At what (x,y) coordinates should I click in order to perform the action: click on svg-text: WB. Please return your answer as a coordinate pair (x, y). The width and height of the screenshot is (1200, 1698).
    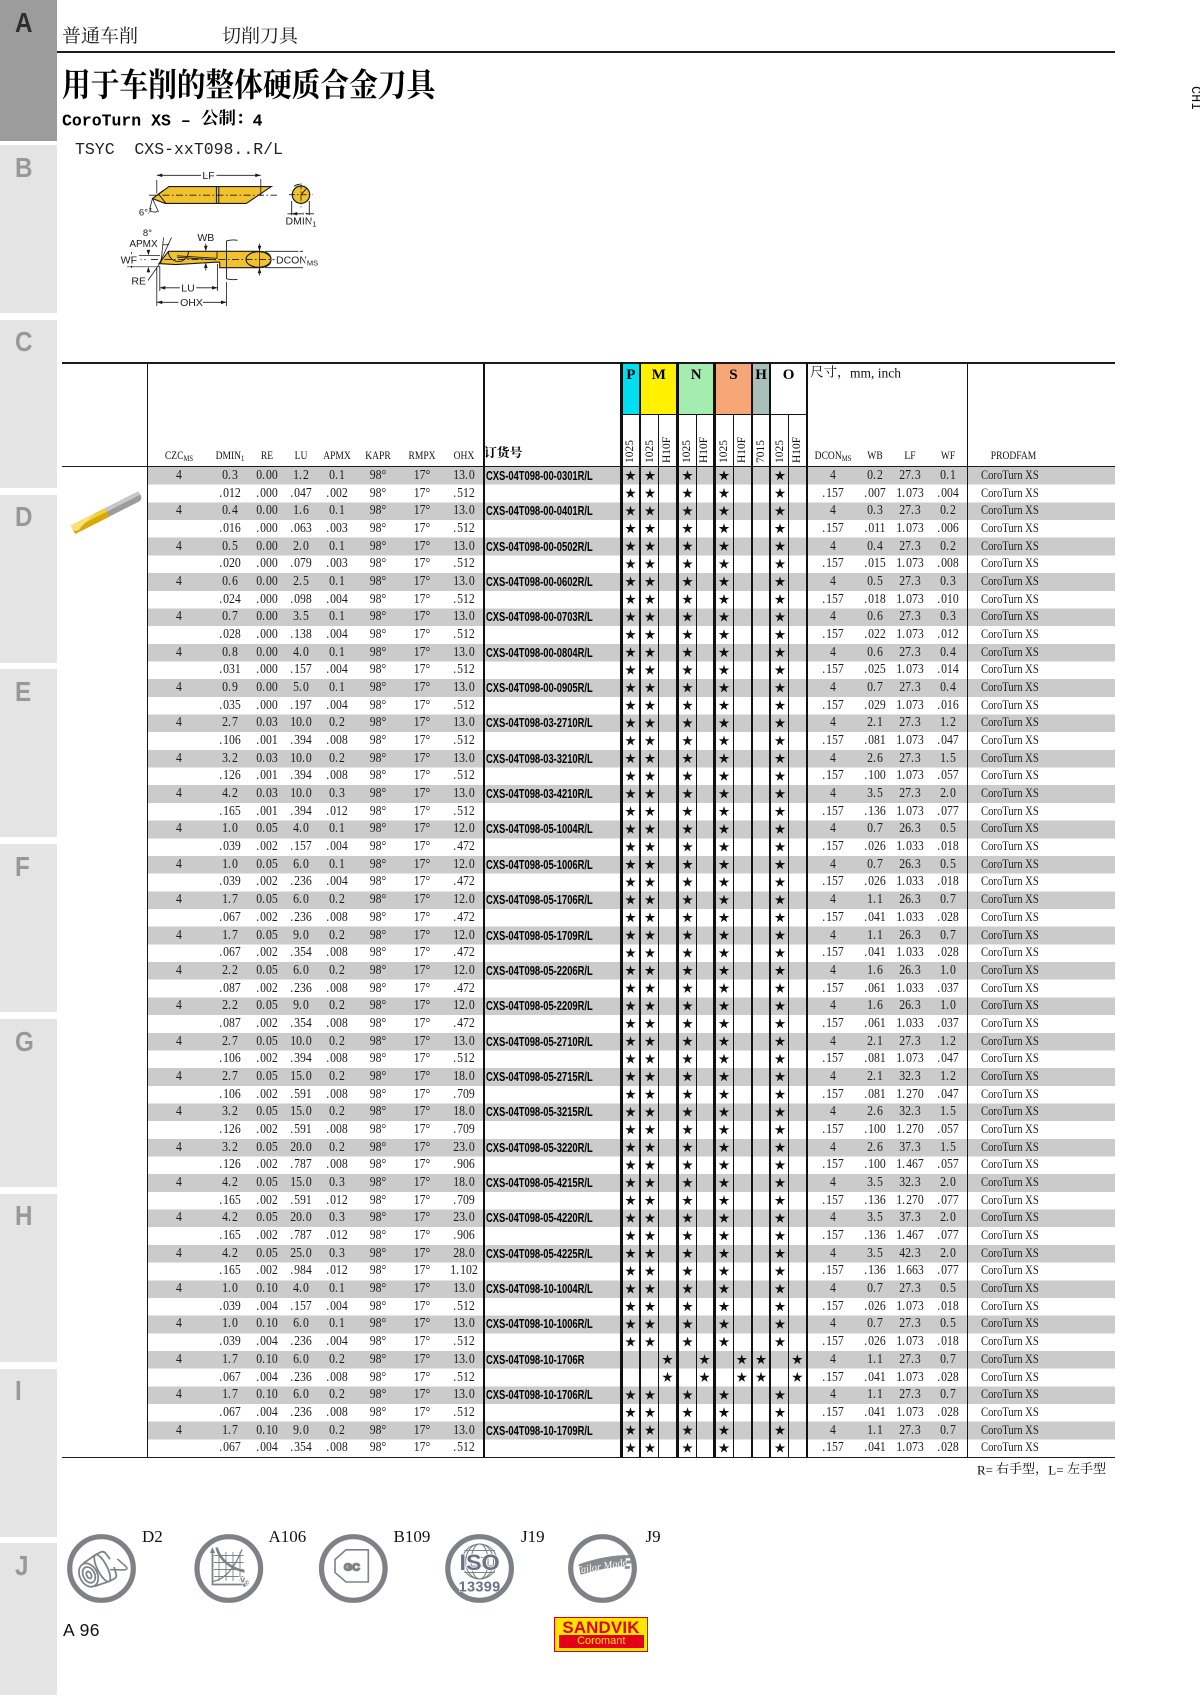
    Looking at the image, I should click on (205, 238).